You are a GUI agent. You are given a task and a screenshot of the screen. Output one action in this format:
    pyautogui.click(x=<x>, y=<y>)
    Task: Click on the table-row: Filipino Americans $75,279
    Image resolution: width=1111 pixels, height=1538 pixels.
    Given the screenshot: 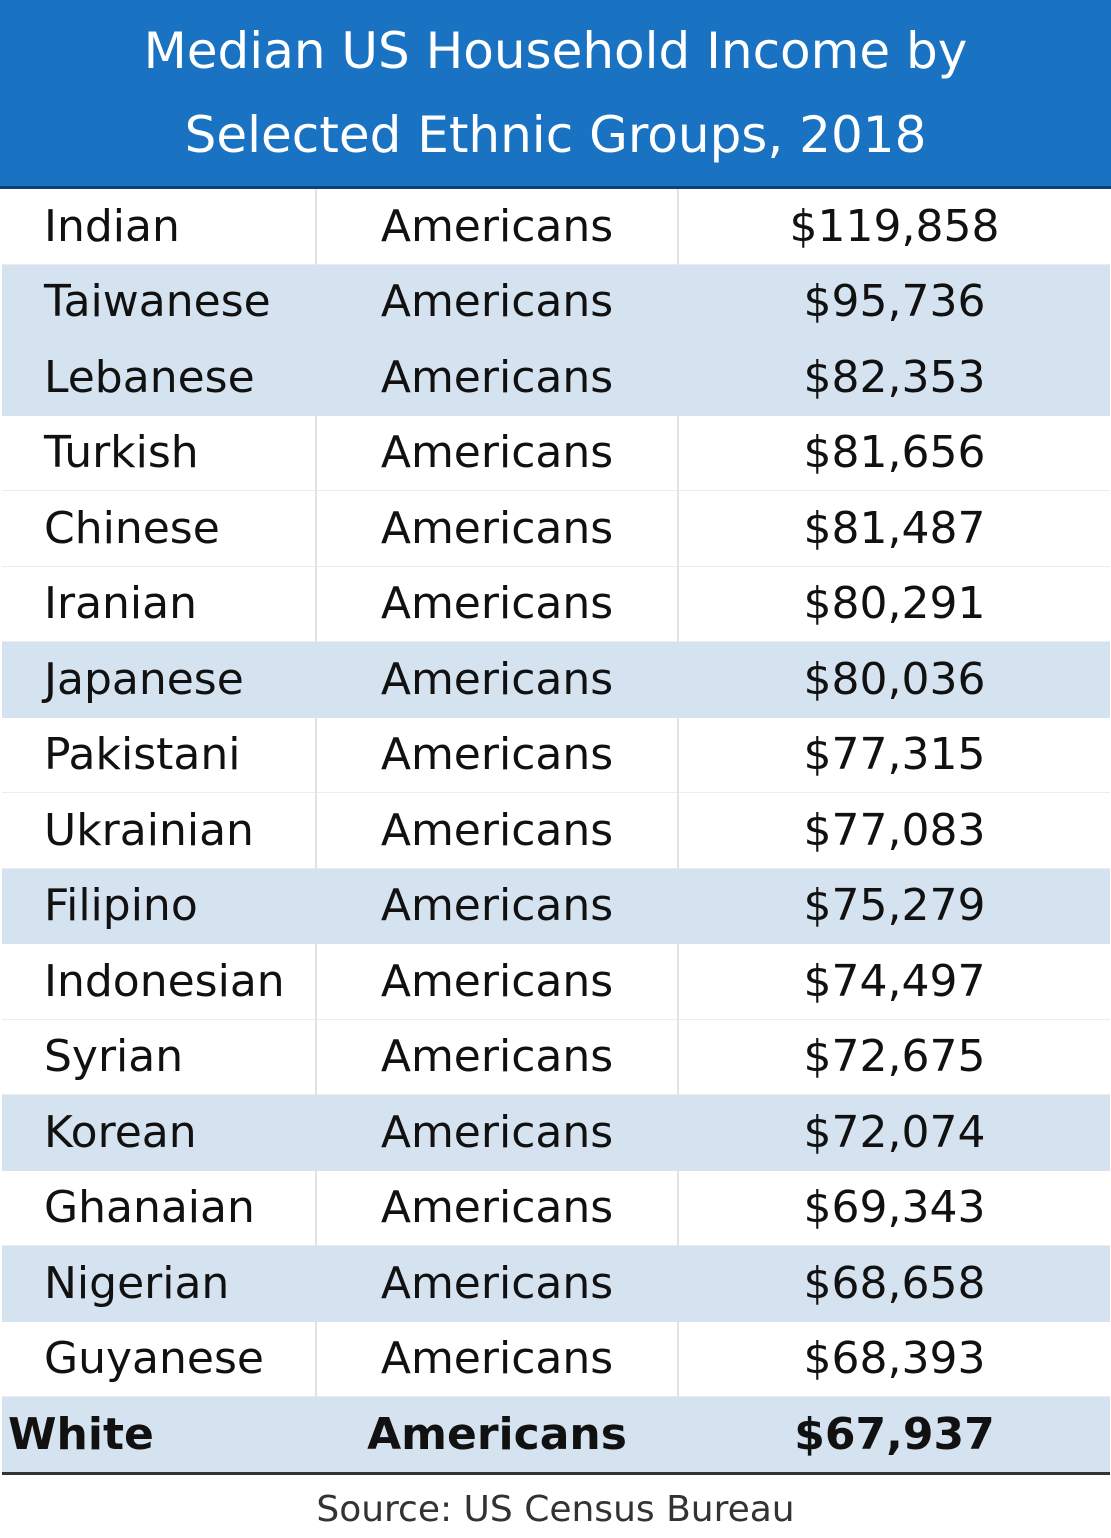 What is the action you would take?
    pyautogui.click(x=556, y=906)
    